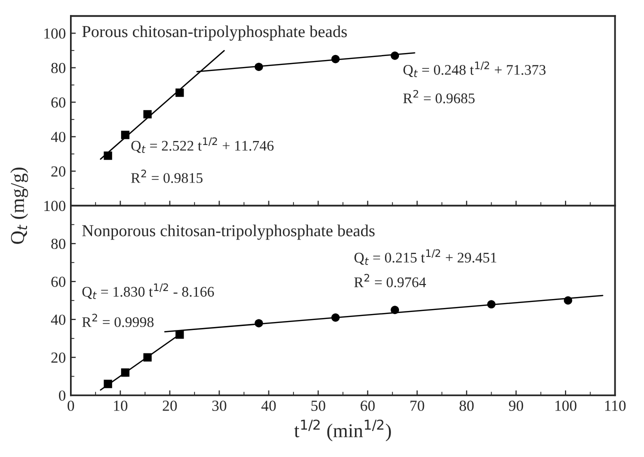  I want to click on annotation: Q$_{t}$ = 0.248 t$^{1/2}$ + 71.373, so click(474, 70).